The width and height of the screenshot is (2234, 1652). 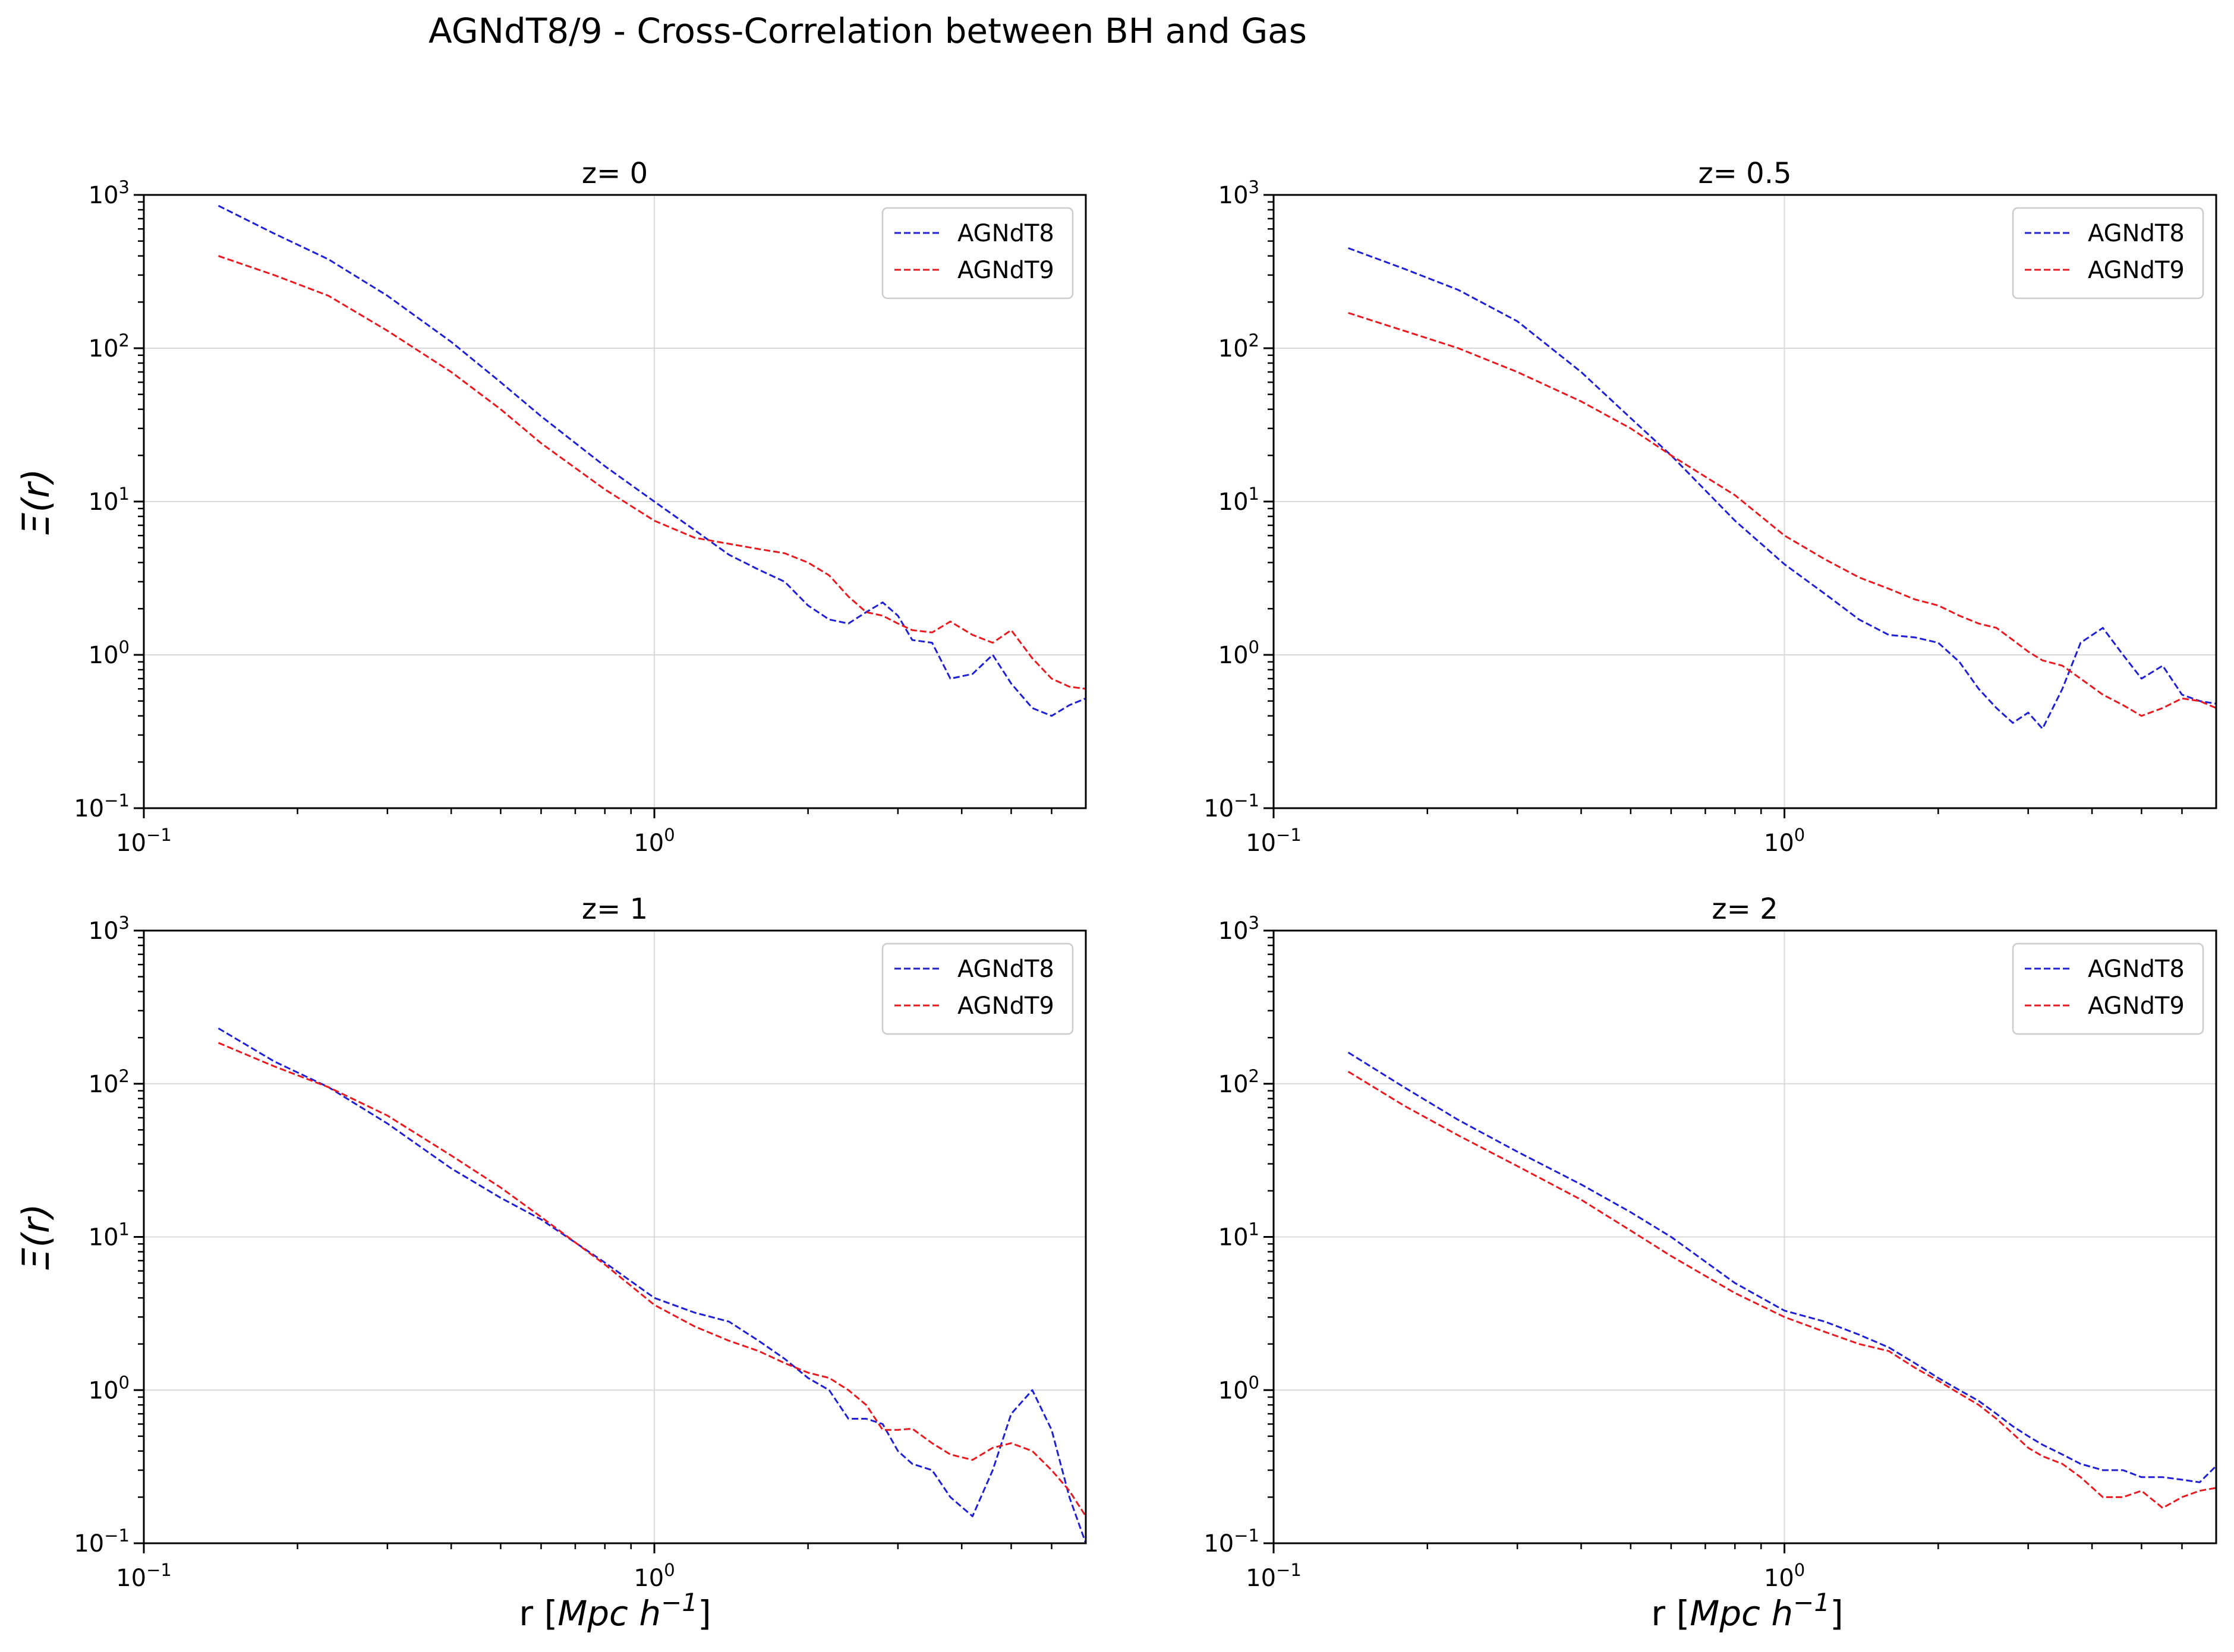 What do you see at coordinates (1744, 173) in the screenshot?
I see `subplot-title: z= 0.5` at bounding box center [1744, 173].